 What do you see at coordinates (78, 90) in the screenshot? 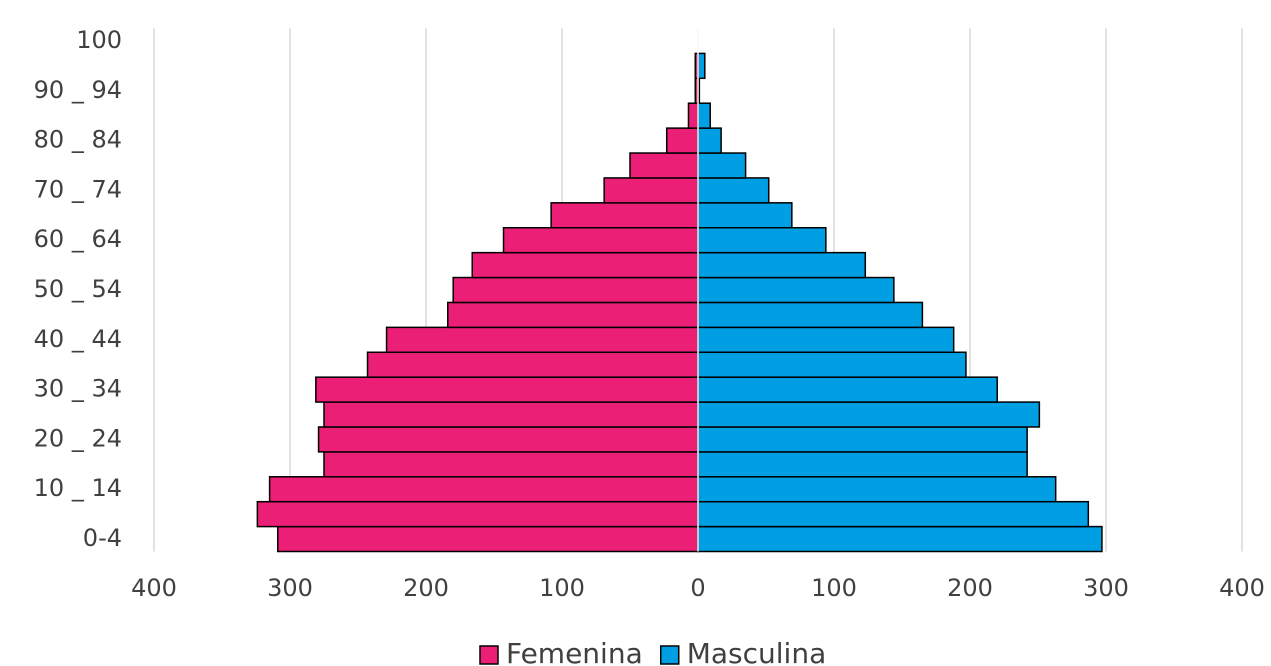
I see `y-tick-label: 90 _ 94` at bounding box center [78, 90].